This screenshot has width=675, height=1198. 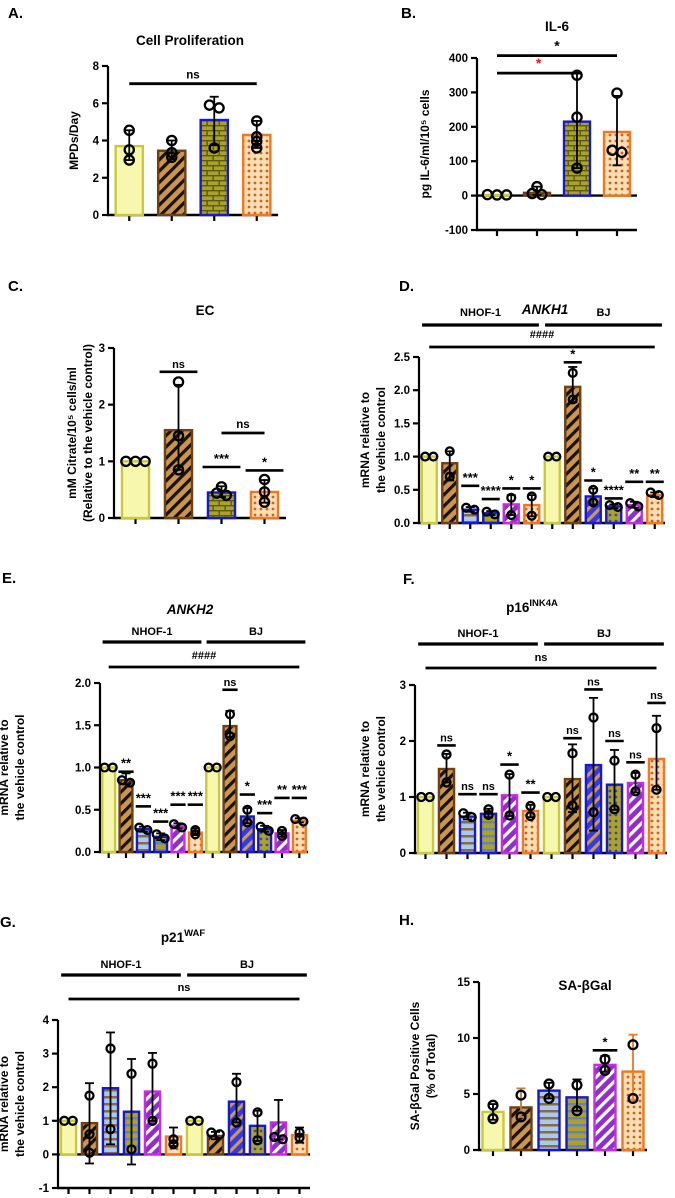 What do you see at coordinates (463, 1039) in the screenshot?
I see `svg-text: 10` at bounding box center [463, 1039].